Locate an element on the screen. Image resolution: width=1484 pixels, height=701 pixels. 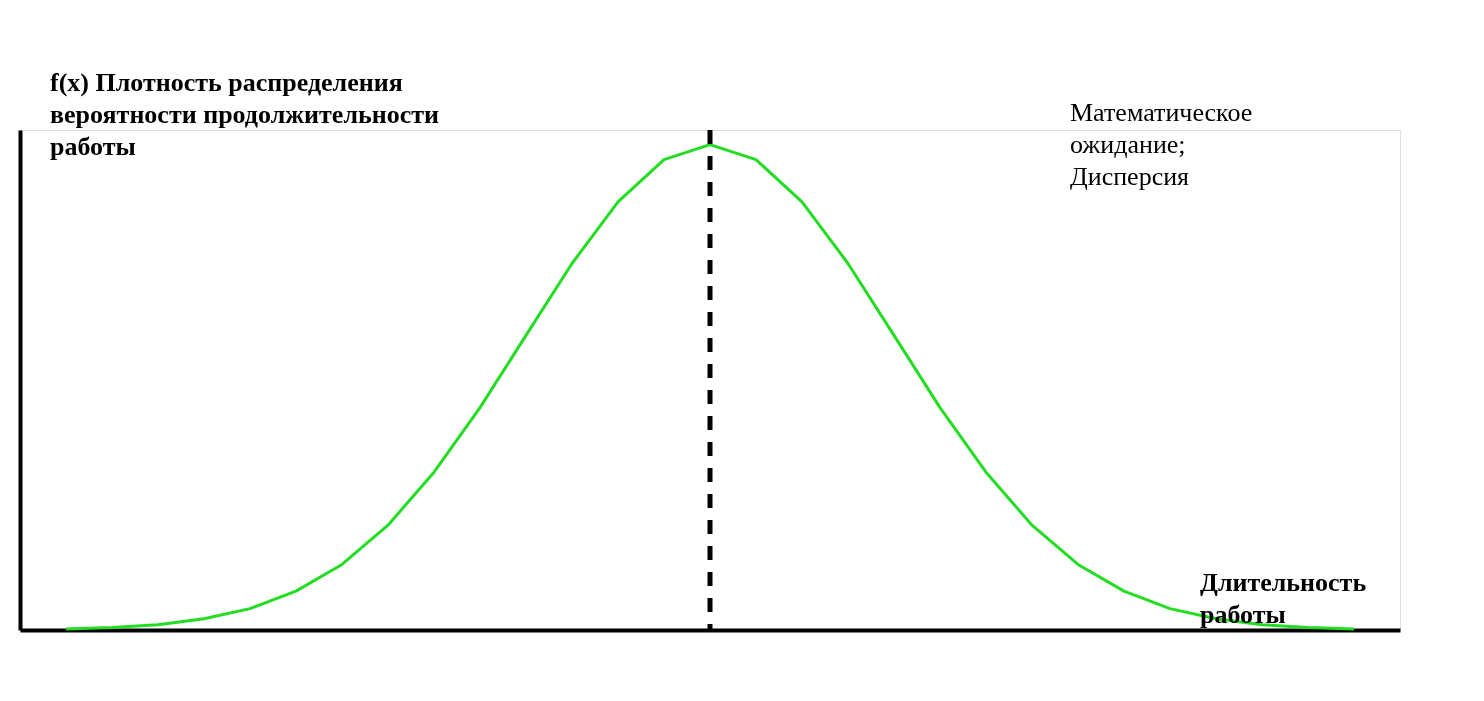
annotation: Математическое ожидание; Дисперсия is located at coordinates (1161, 144).